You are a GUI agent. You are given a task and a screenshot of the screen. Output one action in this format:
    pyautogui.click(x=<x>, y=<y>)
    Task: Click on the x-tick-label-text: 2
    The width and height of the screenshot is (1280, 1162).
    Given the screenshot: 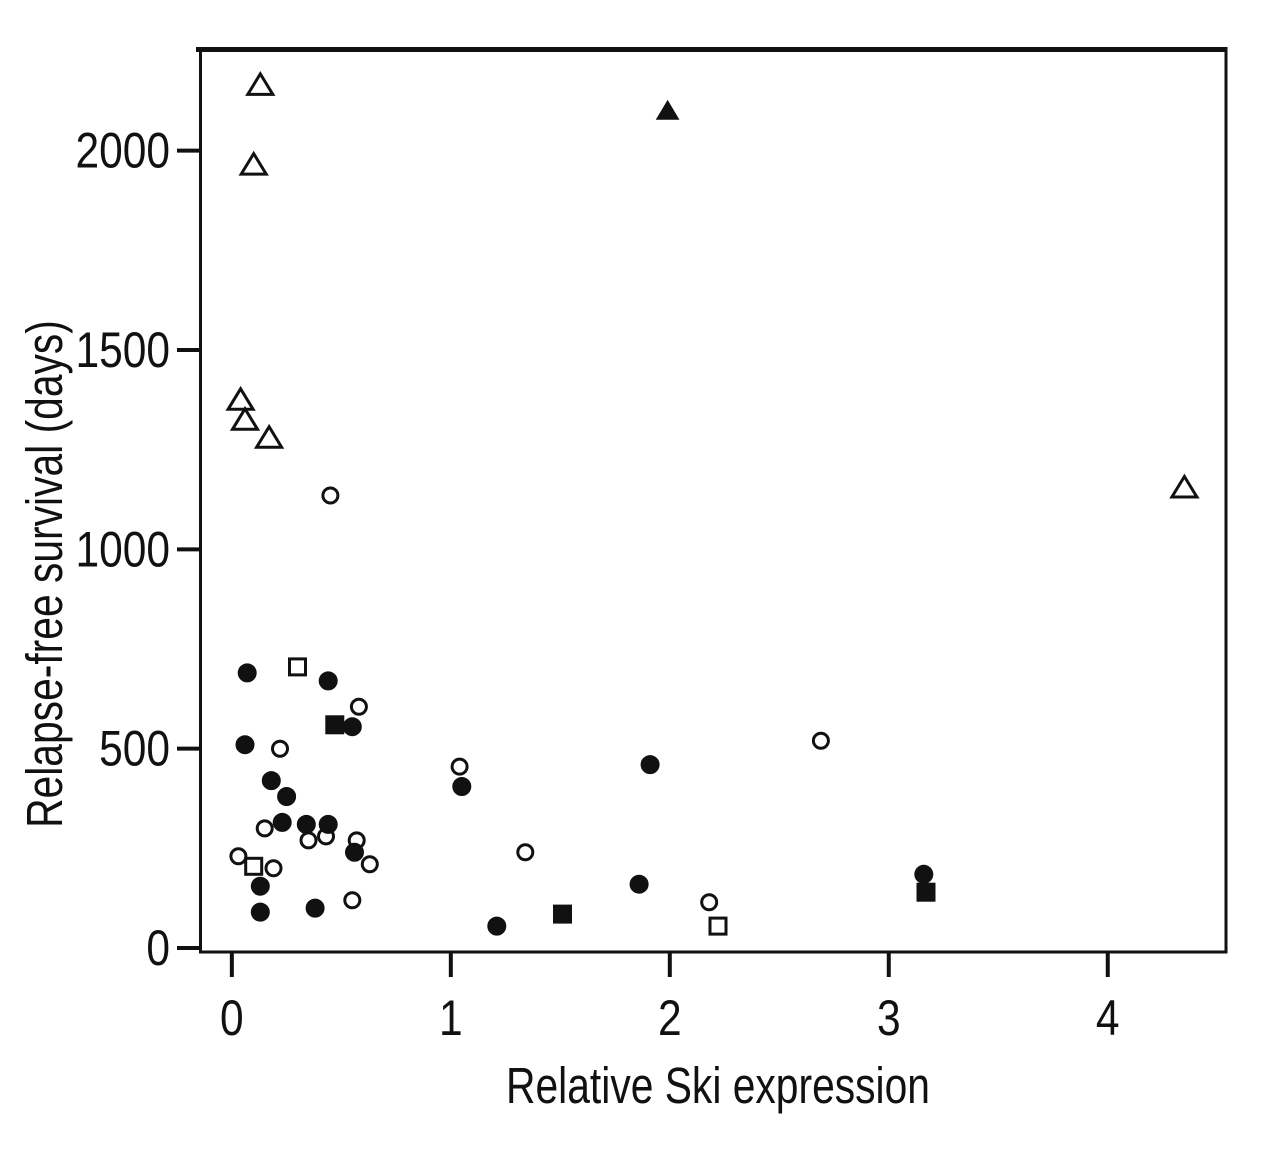 What is the action you would take?
    pyautogui.click(x=670, y=1018)
    